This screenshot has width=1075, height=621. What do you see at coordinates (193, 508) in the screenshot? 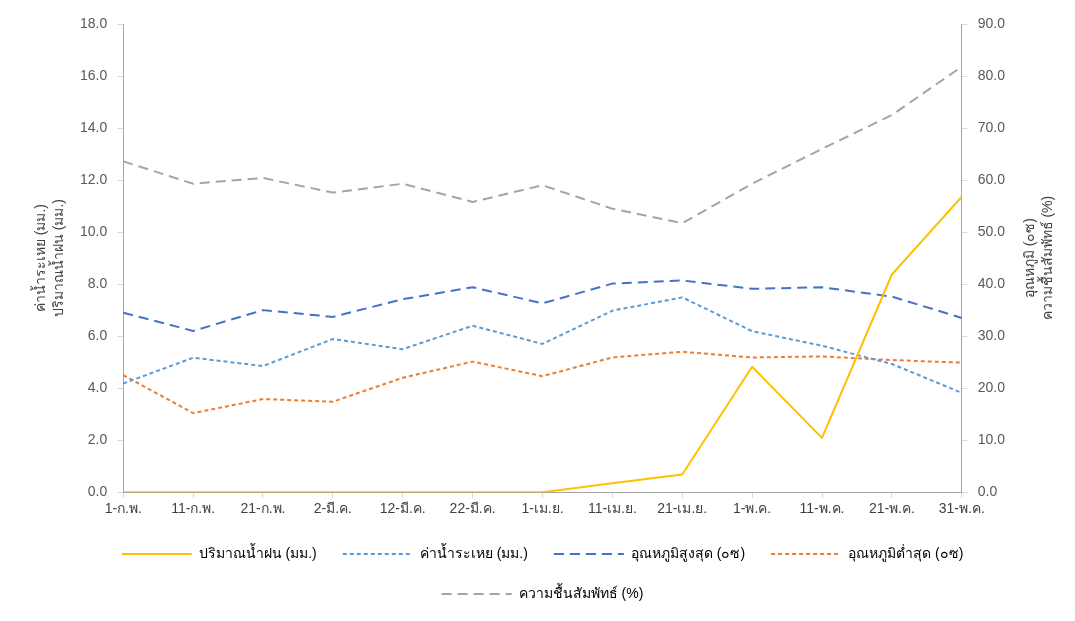
I see `x-tick-label: 11-ก.พ.` at bounding box center [193, 508].